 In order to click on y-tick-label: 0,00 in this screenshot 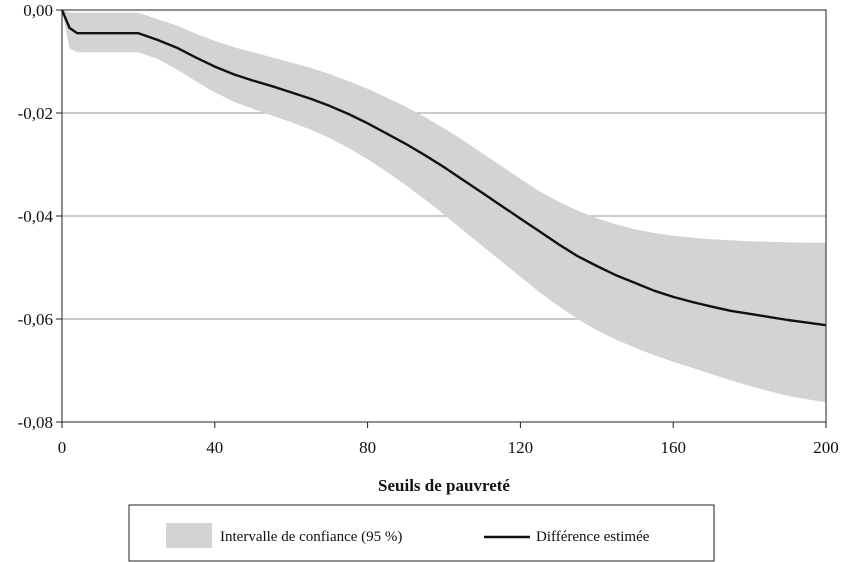, I will do `click(38, 10)`.